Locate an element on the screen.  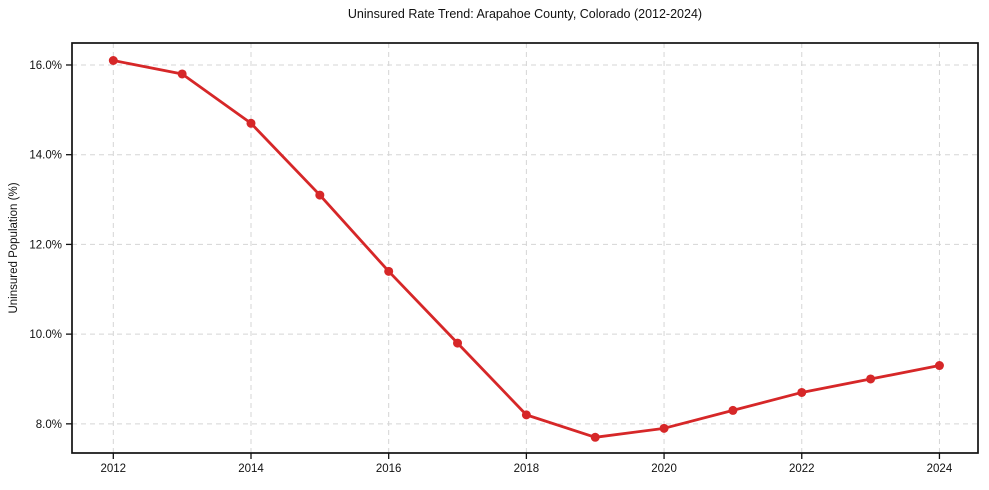
y-tick-label: 8.0% is located at coordinates (49, 425).